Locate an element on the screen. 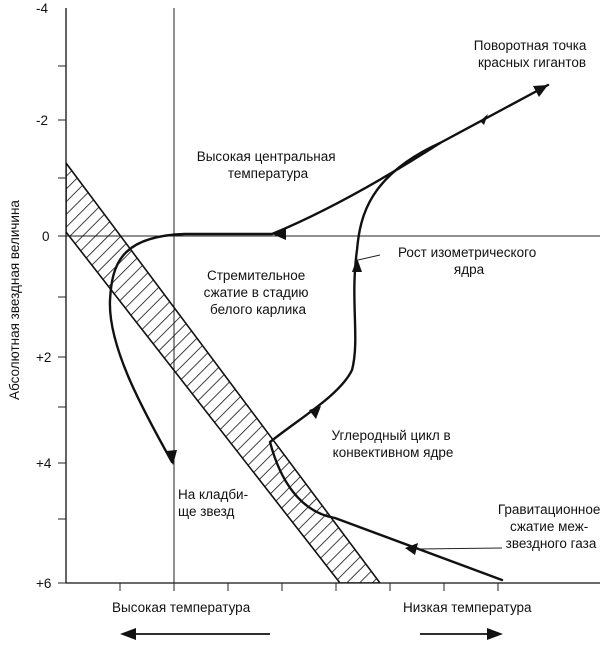 The width and height of the screenshot is (612, 648). x-label-high-temperature: Высокая температура is located at coordinates (181, 607).